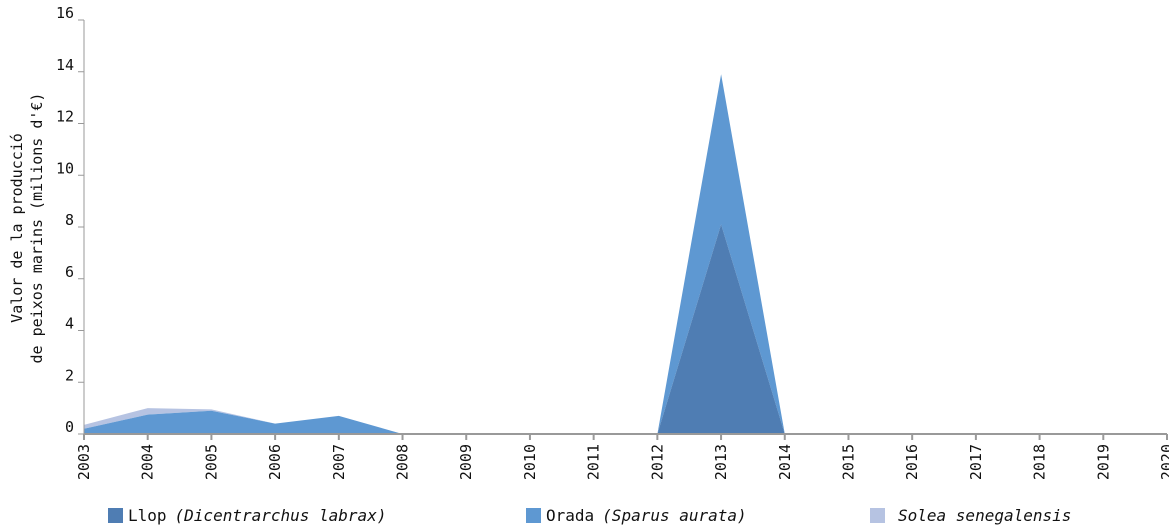 This screenshot has width=1169, height=530. Describe the element at coordinates (65, 168) in the screenshot. I see `y-tick-label: 10` at that location.